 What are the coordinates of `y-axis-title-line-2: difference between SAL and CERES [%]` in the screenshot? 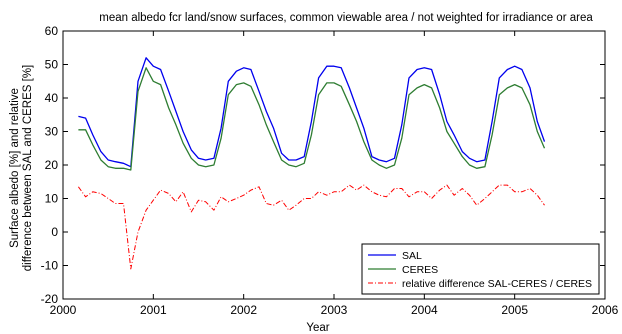 It's located at (28, 168).